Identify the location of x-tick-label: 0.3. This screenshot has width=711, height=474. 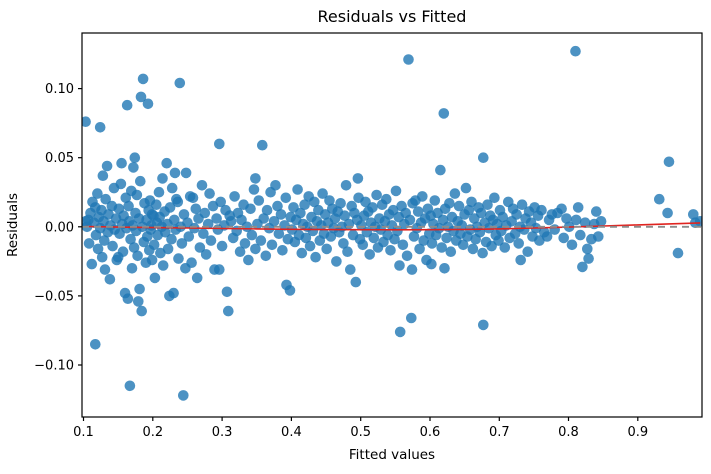
(222, 432).